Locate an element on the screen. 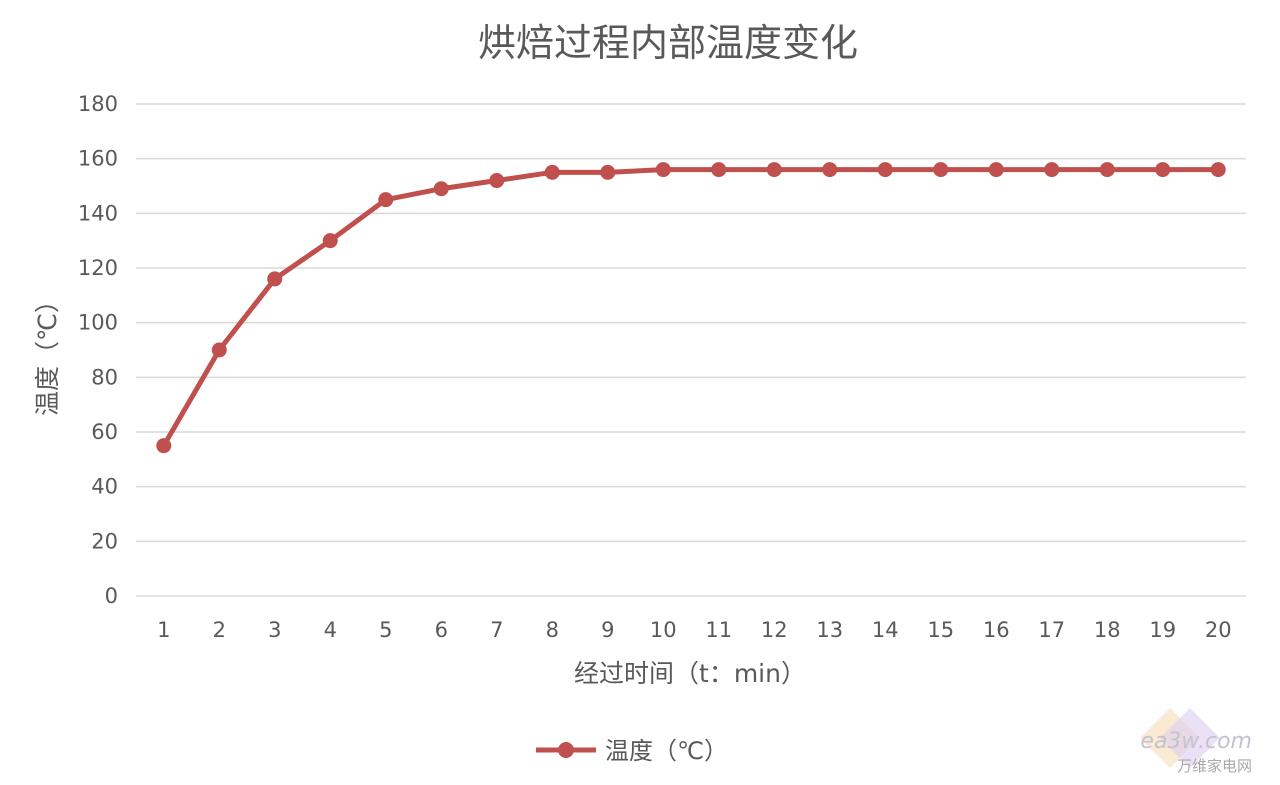 The height and width of the screenshot is (785, 1280). legend: 温度（℃） is located at coordinates (632, 751).